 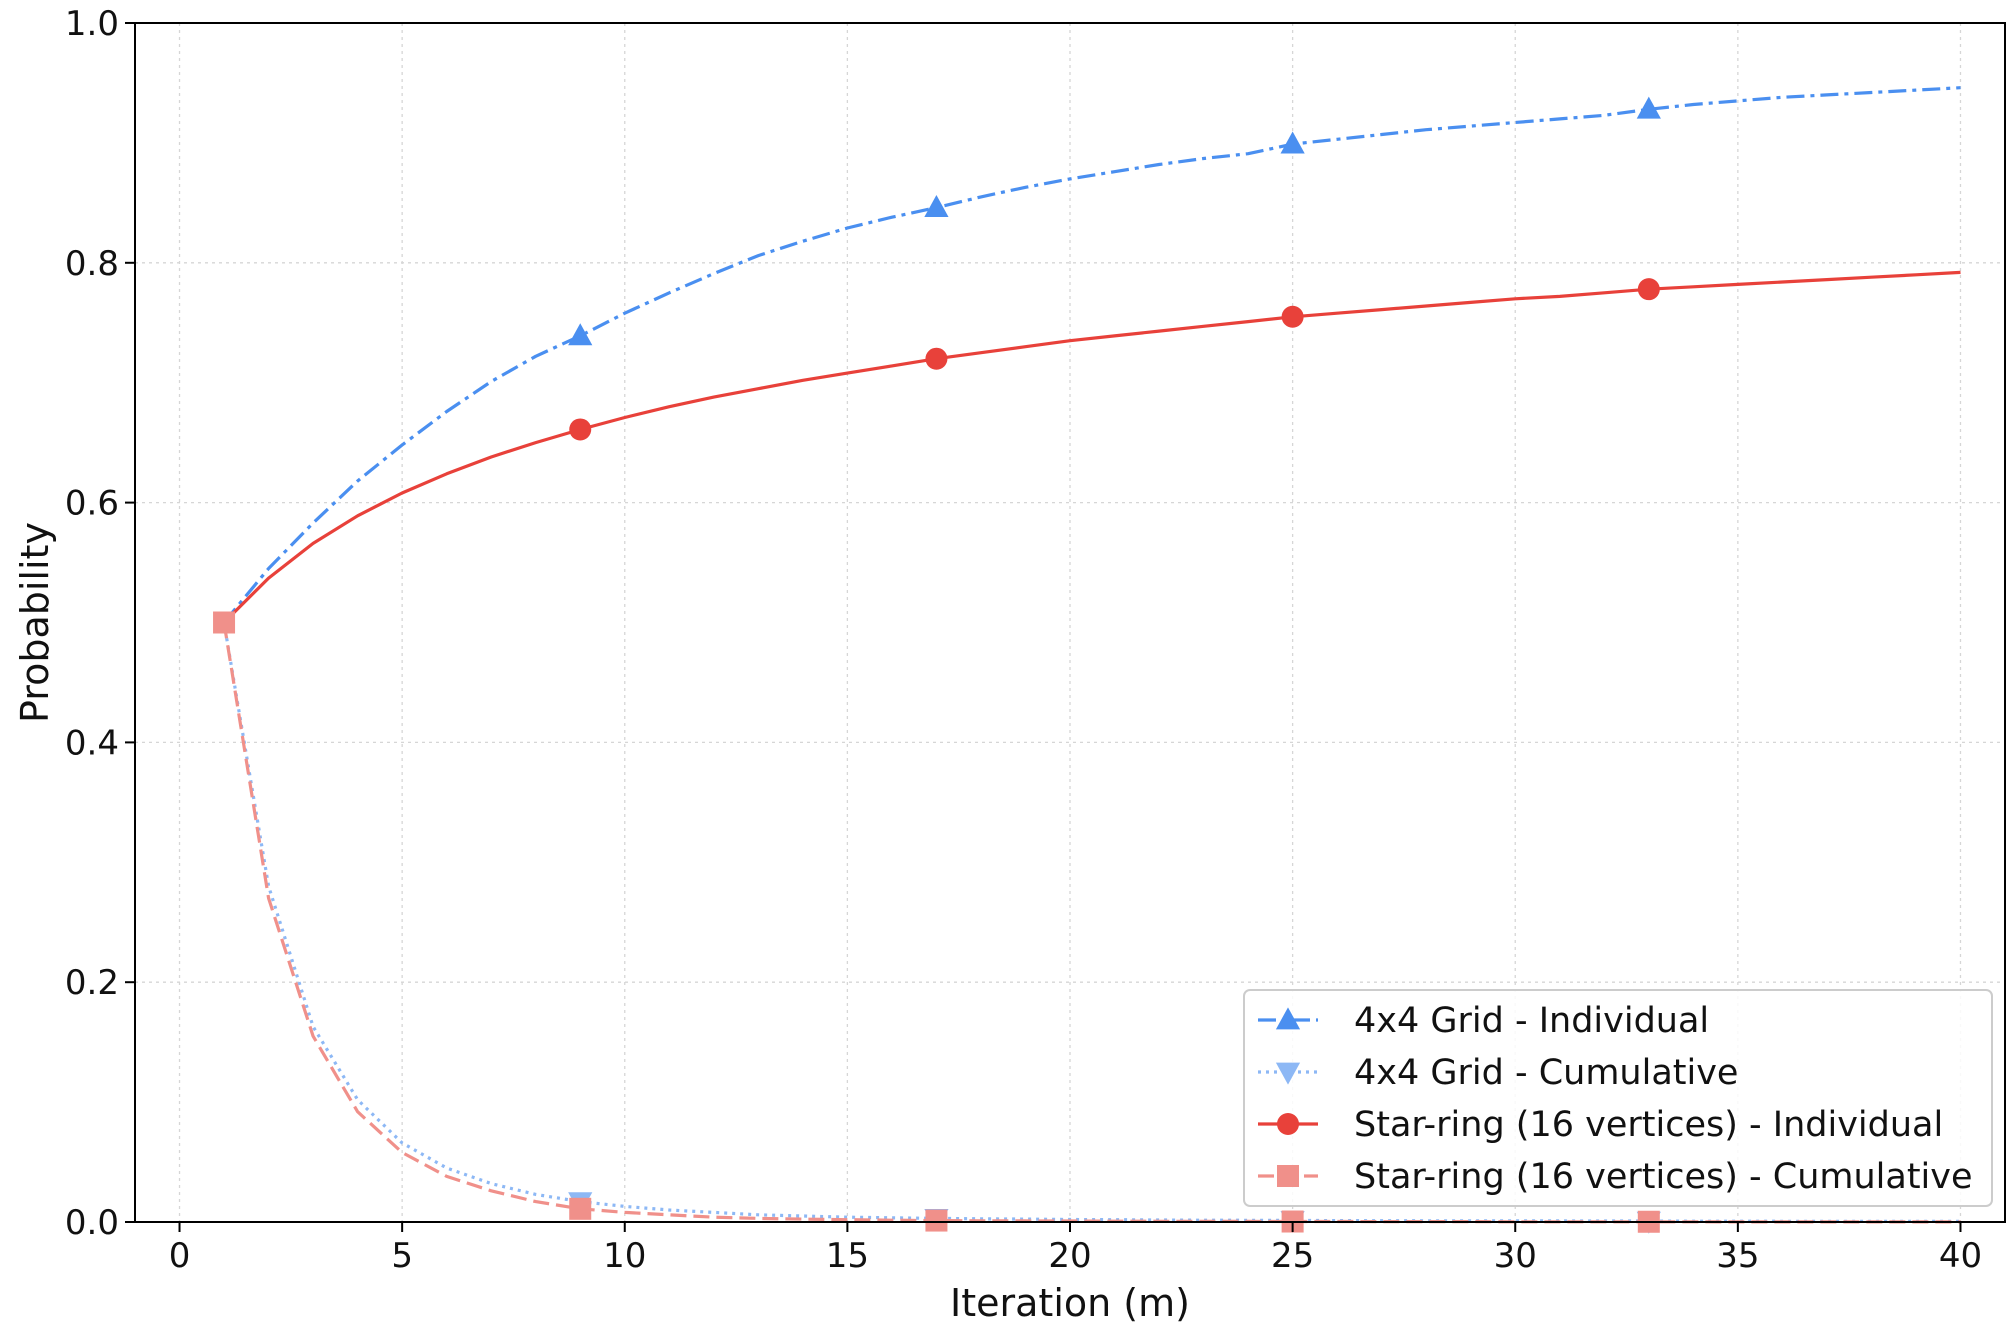 I want to click on legend-entry: 4x4 Grid - Individual, so click(x=1483, y=1021).